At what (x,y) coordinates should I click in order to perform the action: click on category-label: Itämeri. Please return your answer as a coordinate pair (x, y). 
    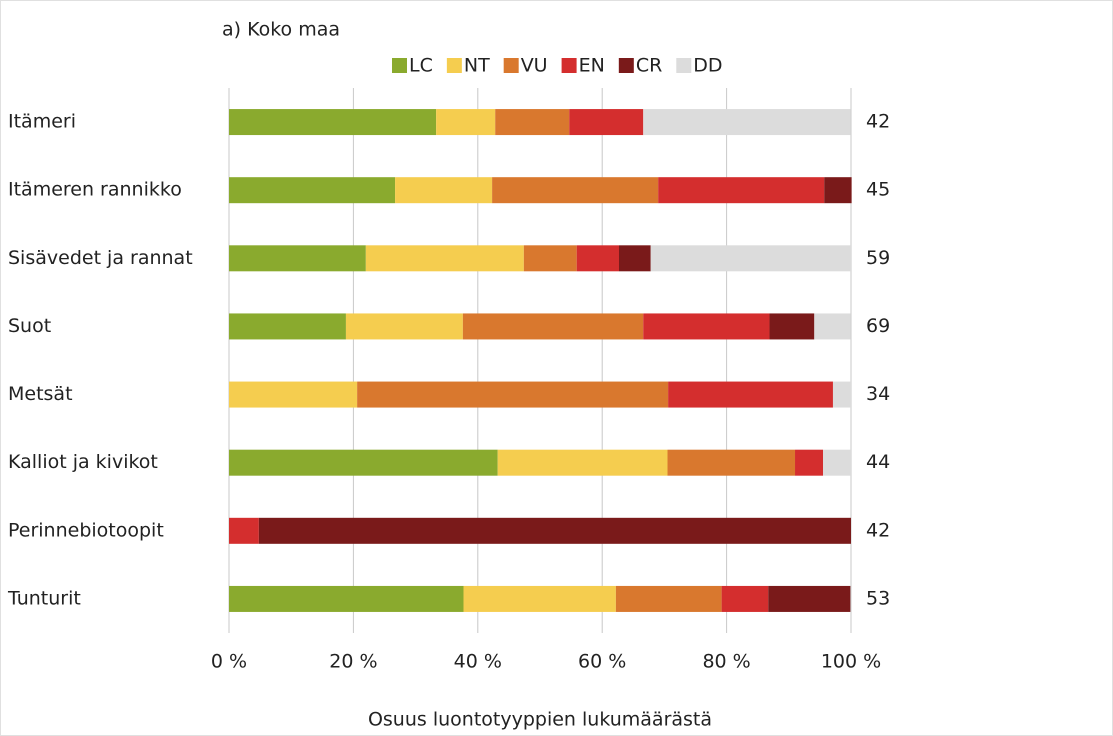
    Looking at the image, I should click on (42, 122).